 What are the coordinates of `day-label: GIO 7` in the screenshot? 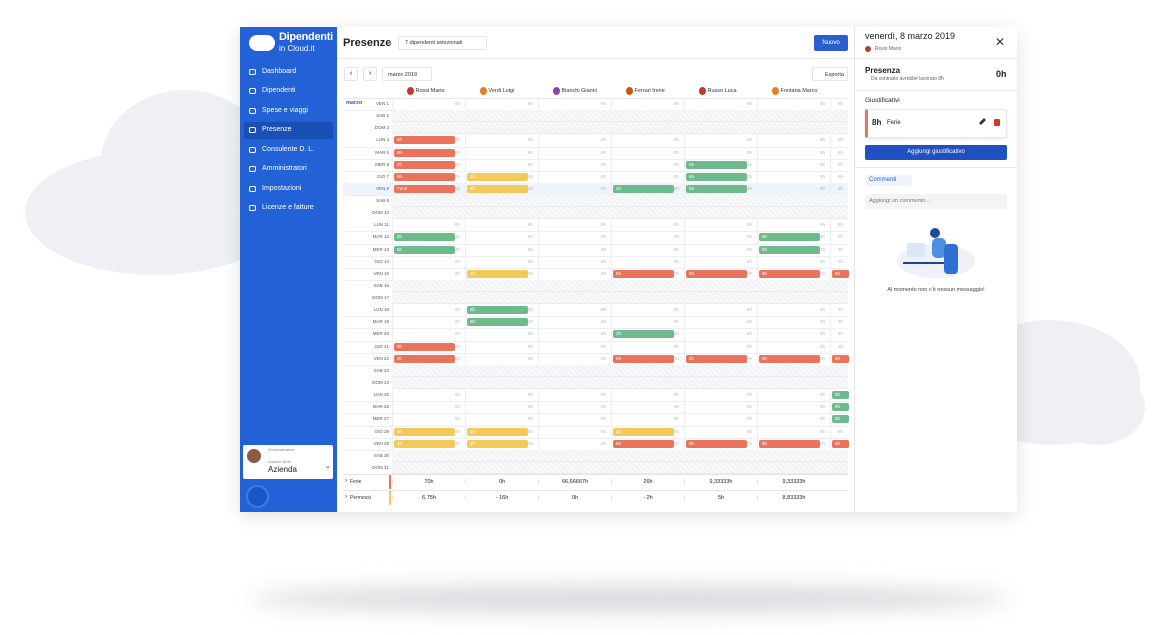 It's located at (382, 176).